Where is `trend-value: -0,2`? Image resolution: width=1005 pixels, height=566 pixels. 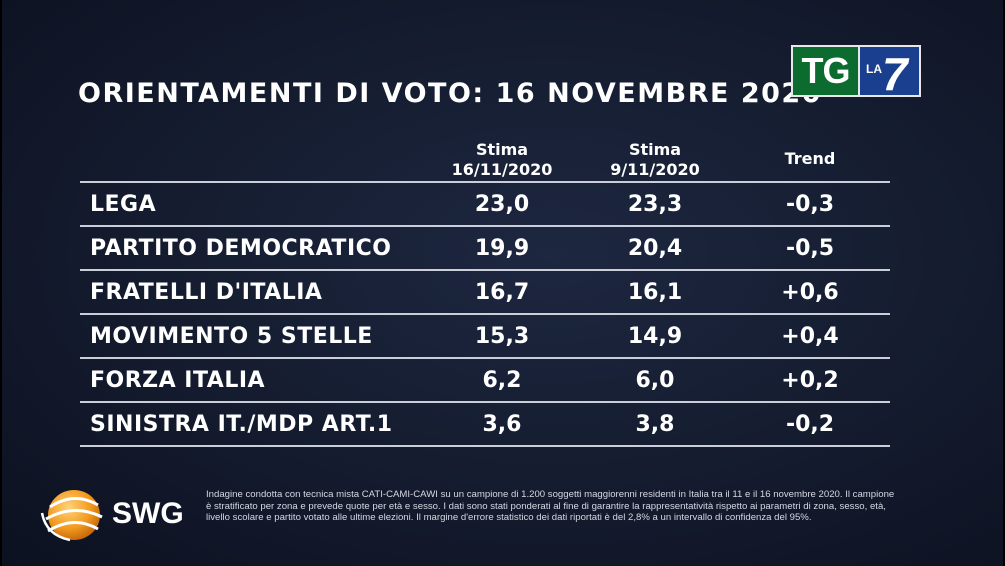
trend-value: -0,2 is located at coordinates (810, 424).